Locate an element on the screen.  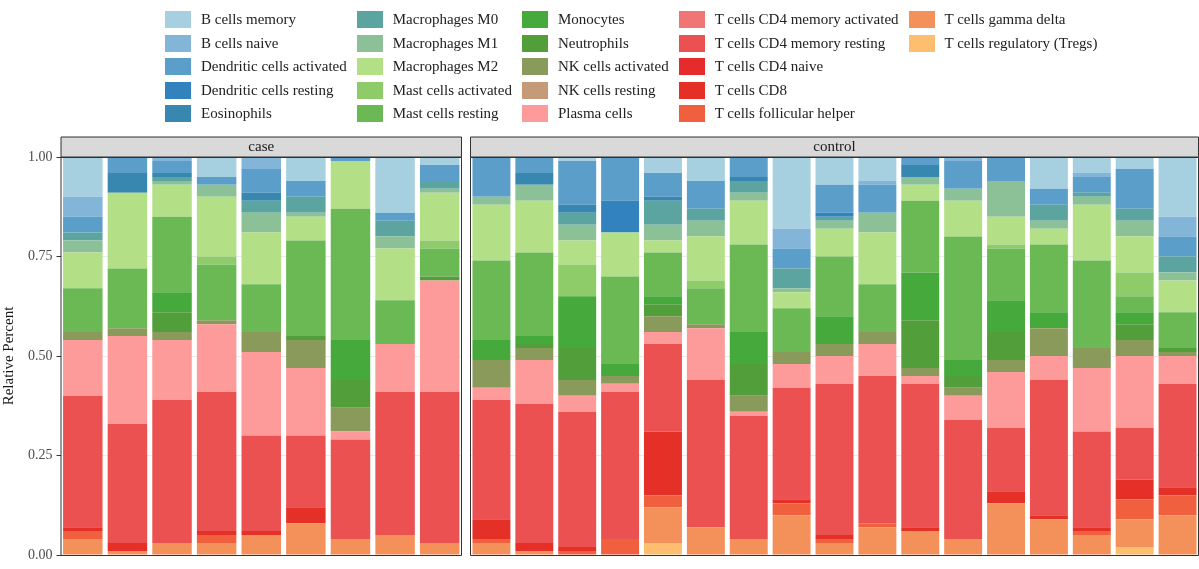
legend-label: T cells regulatory (Tregs) is located at coordinates (1021, 43).